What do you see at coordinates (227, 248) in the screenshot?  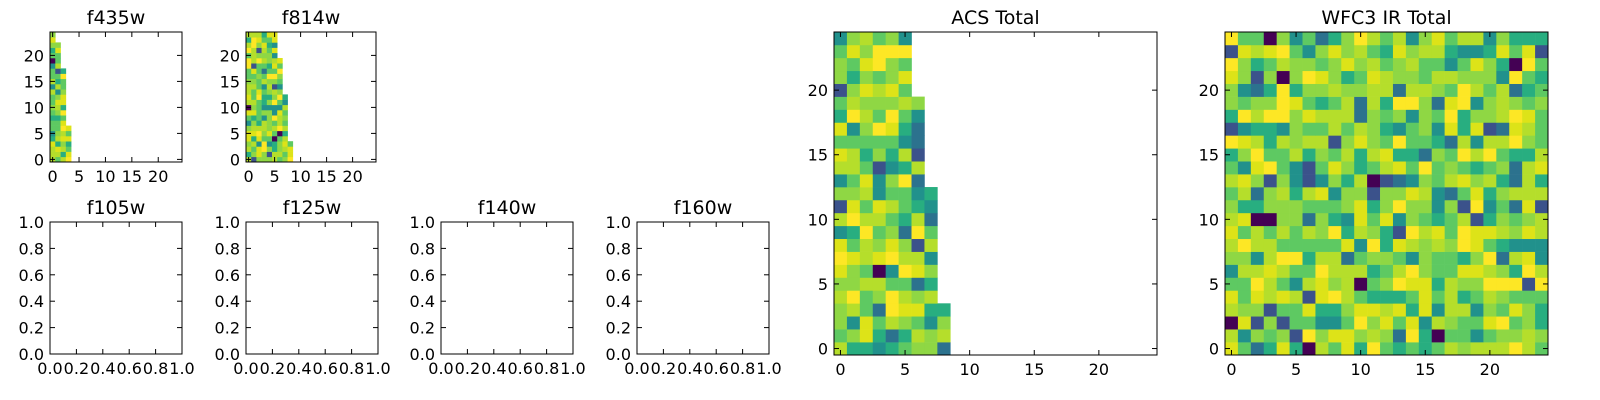 I see `y-tick-label: 0.8` at bounding box center [227, 248].